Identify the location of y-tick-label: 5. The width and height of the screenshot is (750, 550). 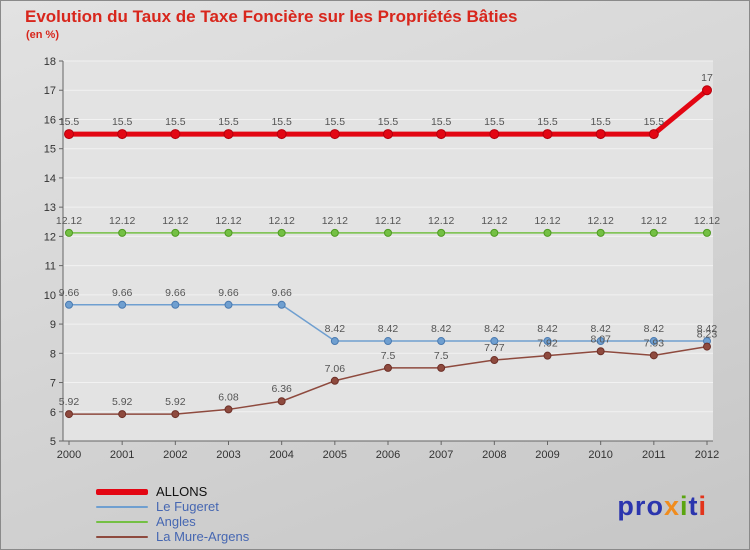
(53, 442).